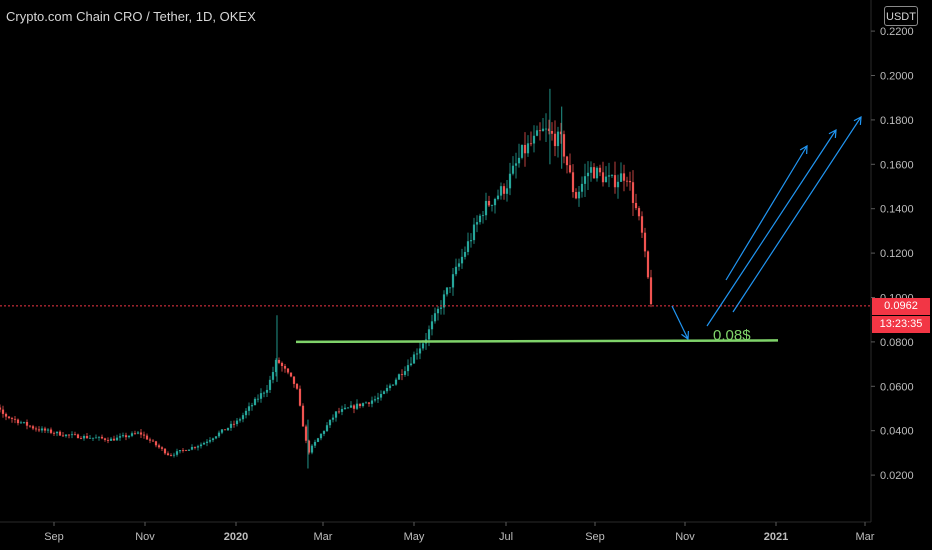  What do you see at coordinates (897, 254) in the screenshot?
I see `price-tick-label: 0.1200` at bounding box center [897, 254].